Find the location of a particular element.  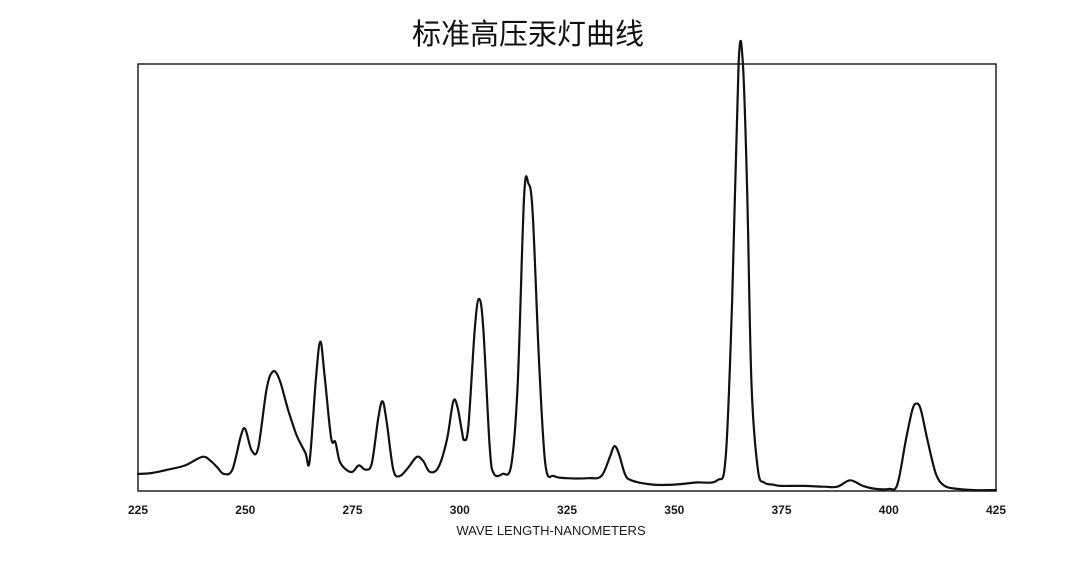

x-tick-label: 225 is located at coordinates (138, 510).